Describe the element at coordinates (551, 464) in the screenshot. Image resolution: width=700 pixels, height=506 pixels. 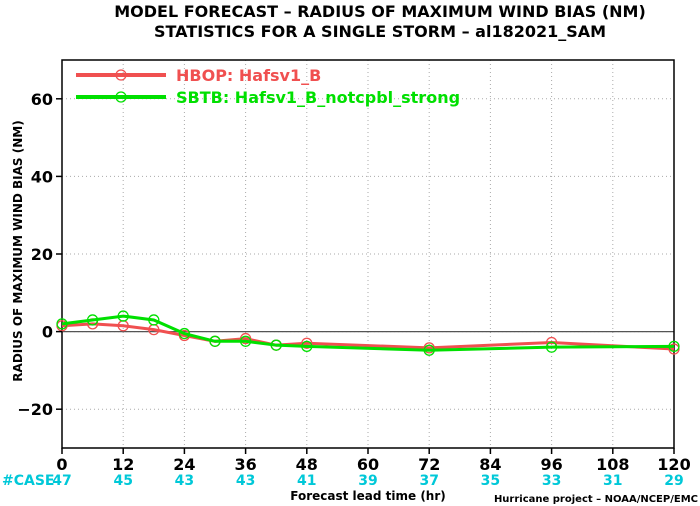
I see `x-tick-label: 96` at that location.